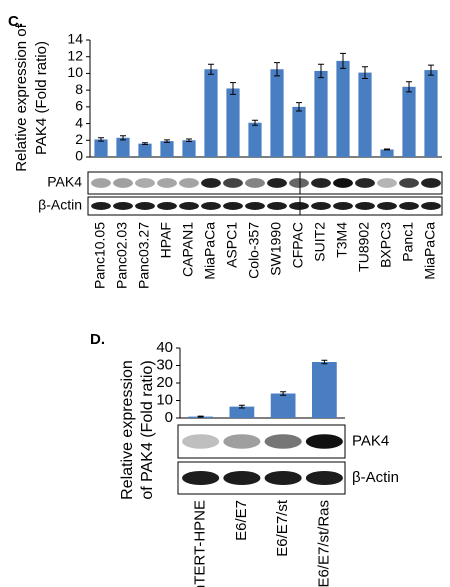  Describe the element at coordinates (164, 347) in the screenshot. I see `y-tick-label: 40` at that location.